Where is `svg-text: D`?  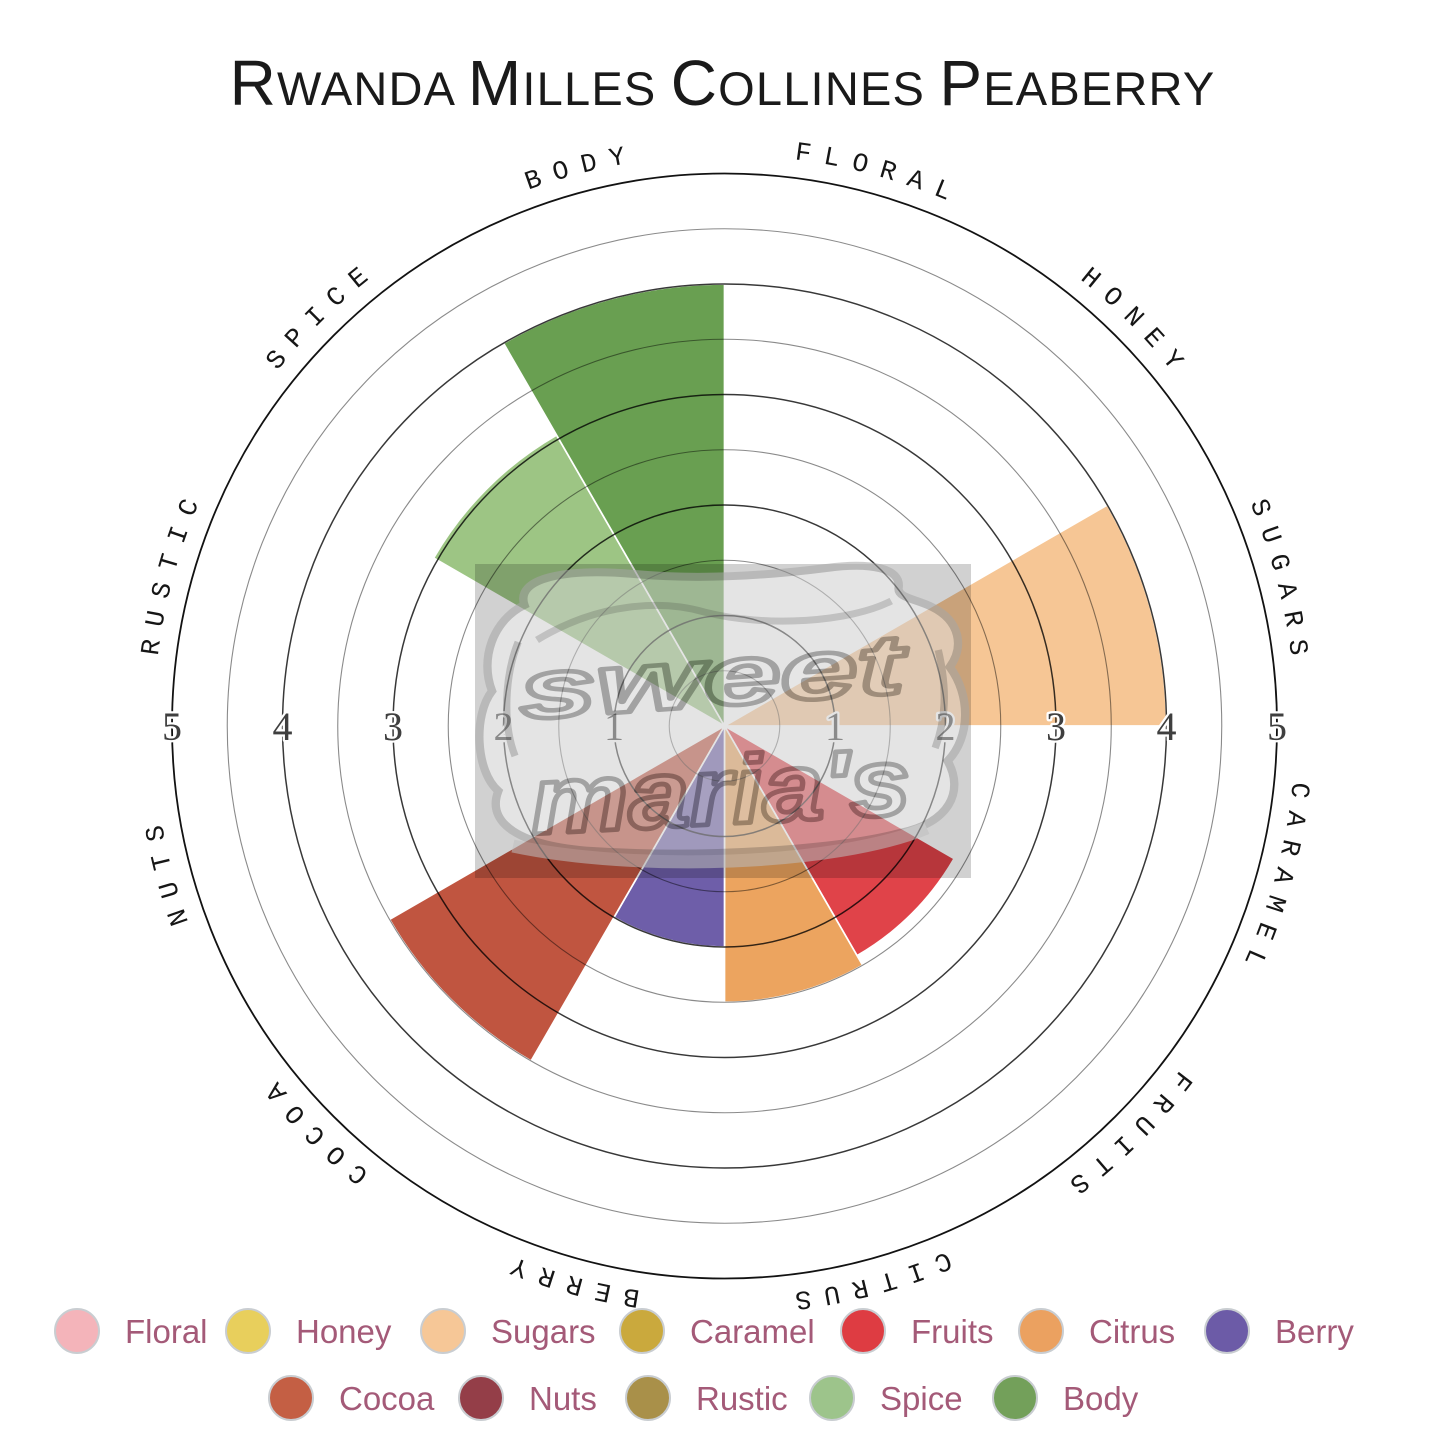
svg-text: D is located at coordinates (589, 164).